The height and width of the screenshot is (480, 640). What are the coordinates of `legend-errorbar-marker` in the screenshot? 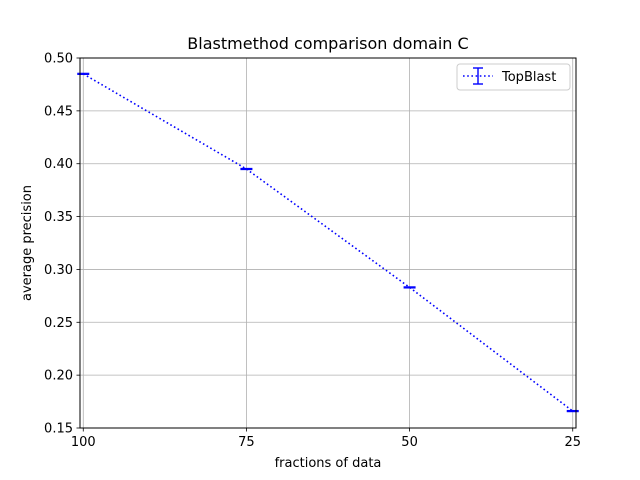 It's located at (478, 76).